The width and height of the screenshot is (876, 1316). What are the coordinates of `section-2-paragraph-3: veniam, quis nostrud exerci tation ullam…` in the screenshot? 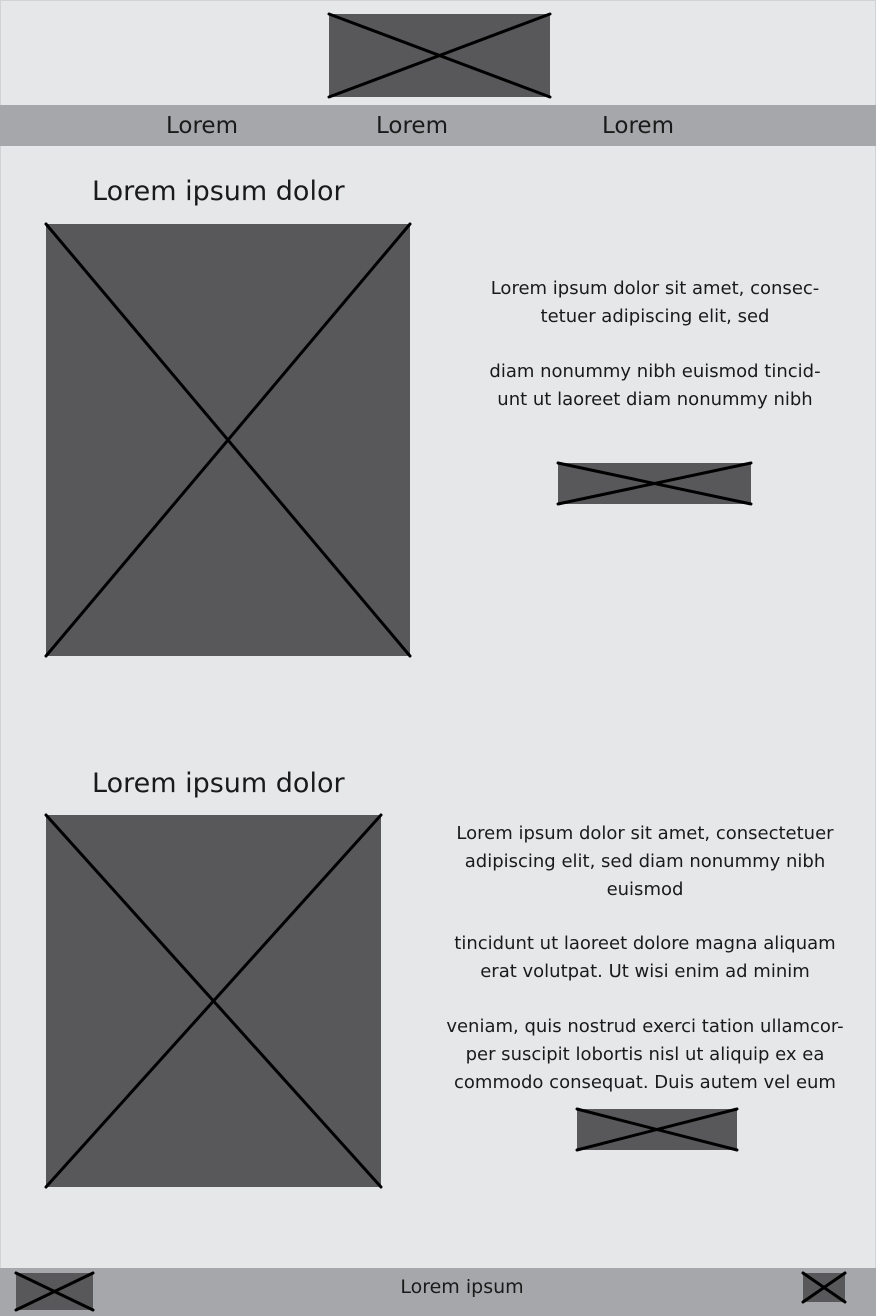 It's located at (645, 1054).